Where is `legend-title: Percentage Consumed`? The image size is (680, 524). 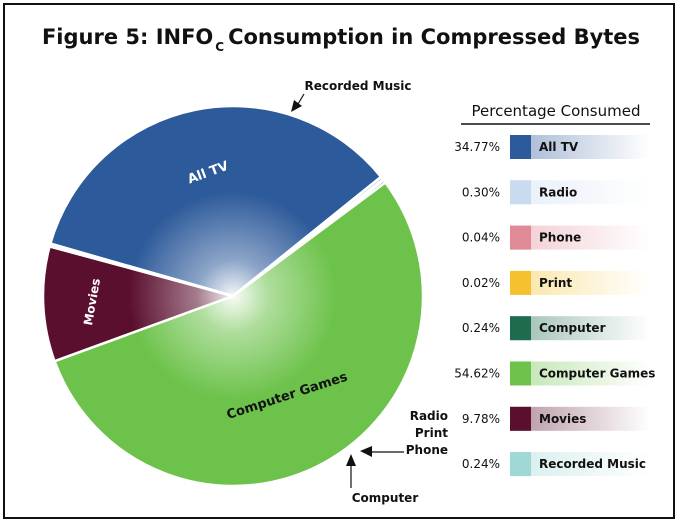
legend-title: Percentage Consumed is located at coordinates (556, 111).